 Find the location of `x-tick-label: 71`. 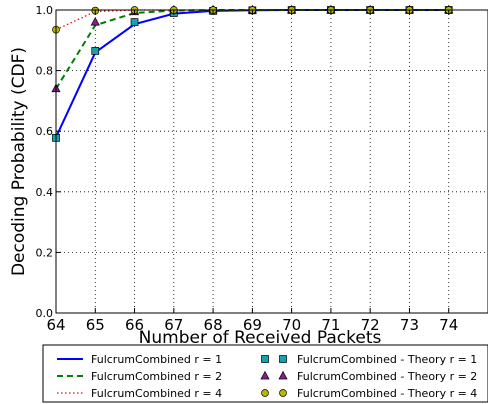

x-tick-label: 71 is located at coordinates (330, 325).